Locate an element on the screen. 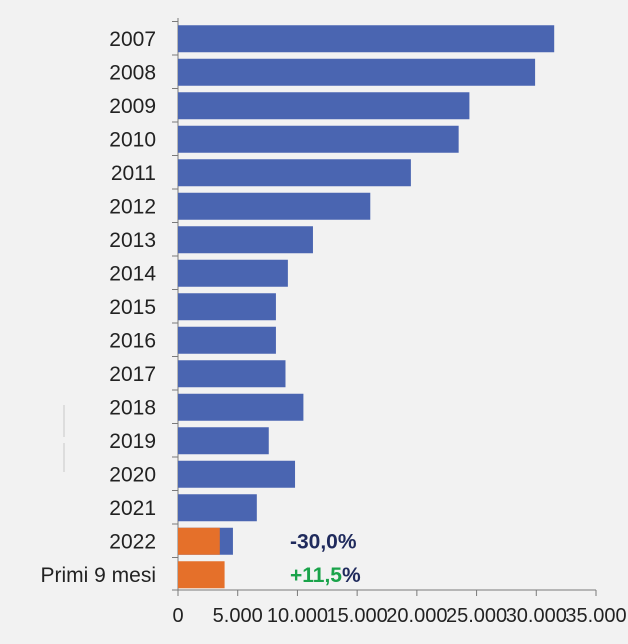  category-label: 2009 is located at coordinates (132, 106).